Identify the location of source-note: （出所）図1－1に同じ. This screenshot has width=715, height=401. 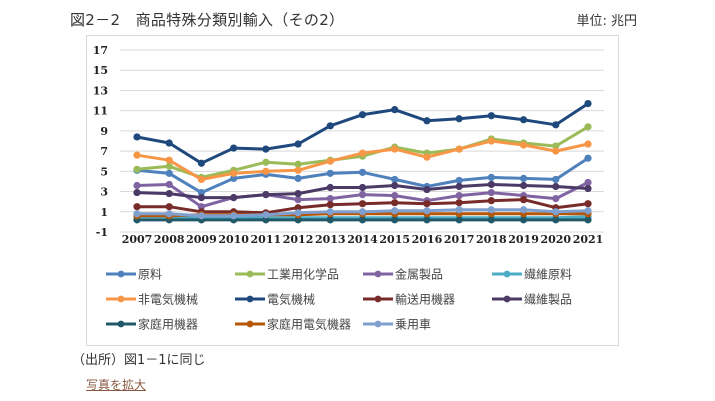
(139, 360).